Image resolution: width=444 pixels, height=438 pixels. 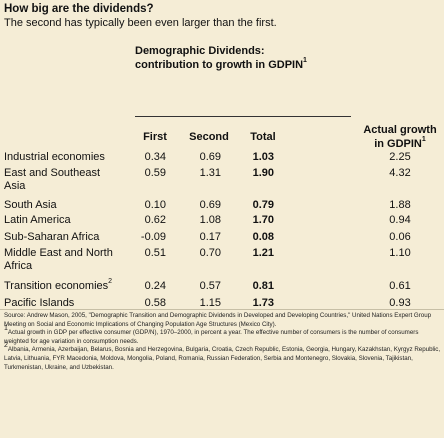 I want to click on cell-actual: 1.10, so click(x=400, y=253).